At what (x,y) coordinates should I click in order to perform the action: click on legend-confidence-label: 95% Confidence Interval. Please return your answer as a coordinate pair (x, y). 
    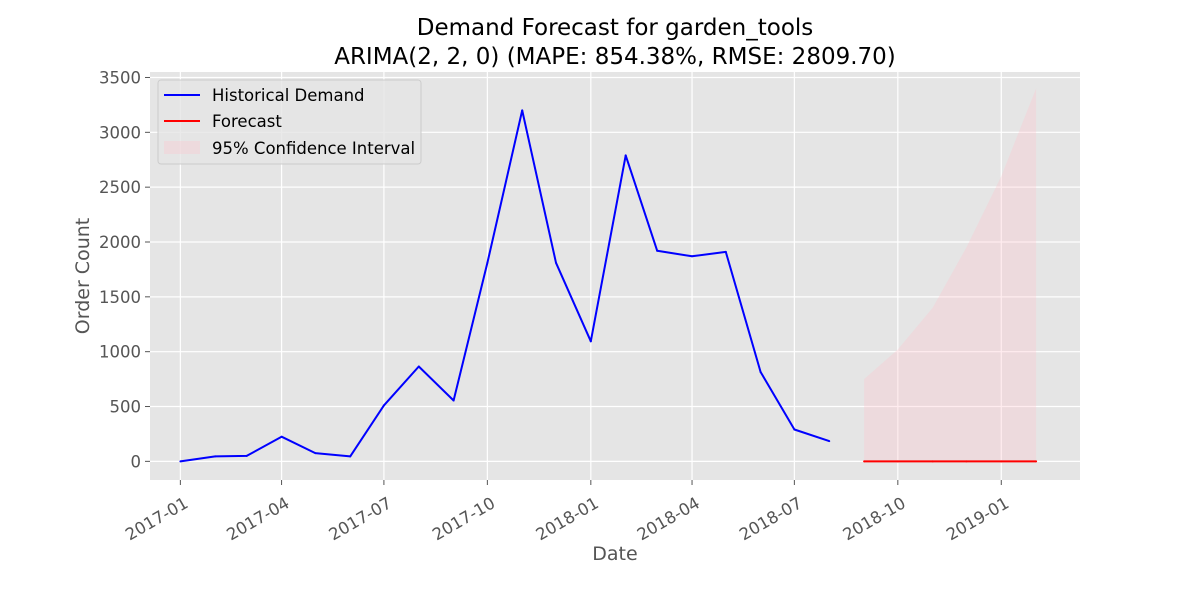
    Looking at the image, I should click on (313, 148).